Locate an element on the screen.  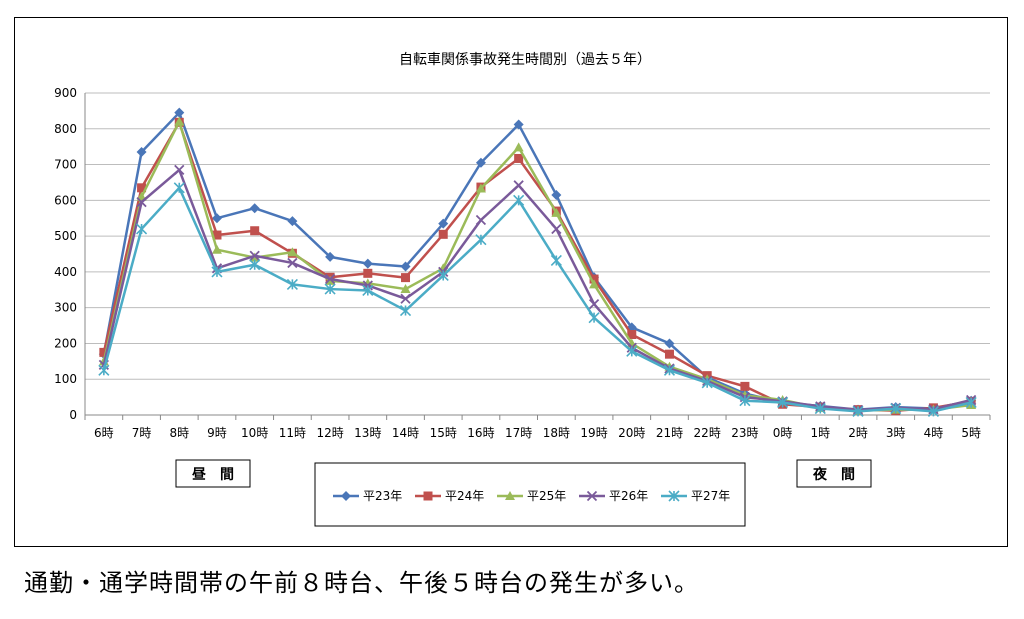
daytime-label: 昼 間 is located at coordinates (213, 475).